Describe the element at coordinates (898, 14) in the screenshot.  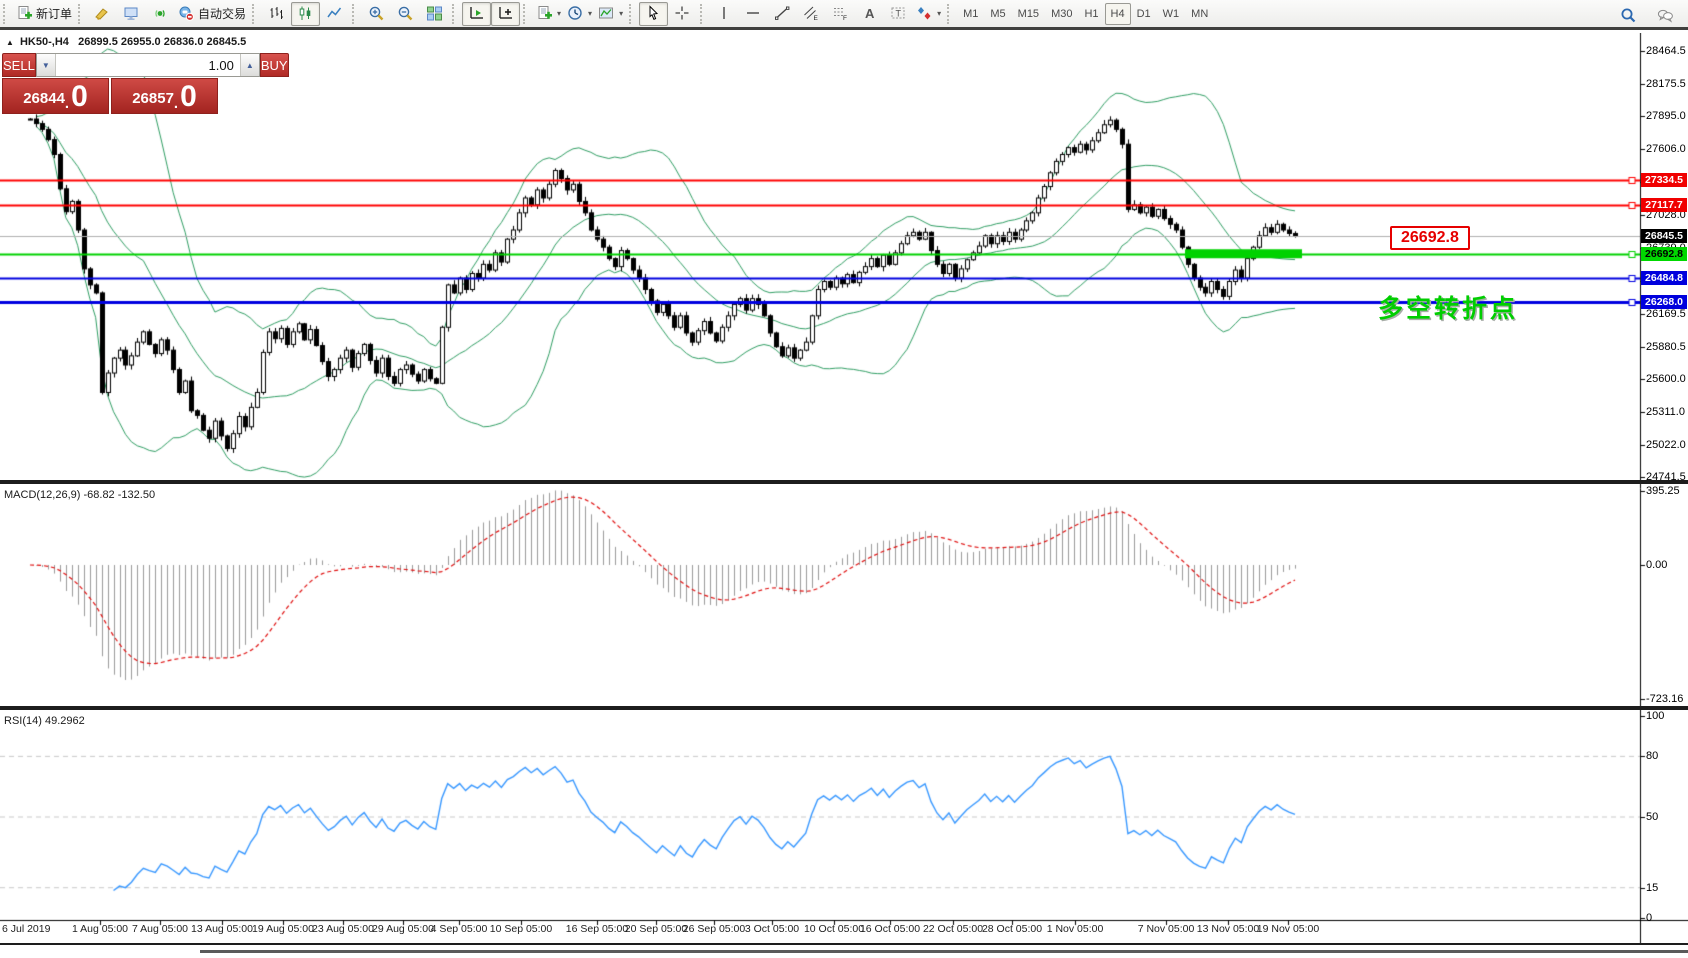
I see `label-button: T` at that location.